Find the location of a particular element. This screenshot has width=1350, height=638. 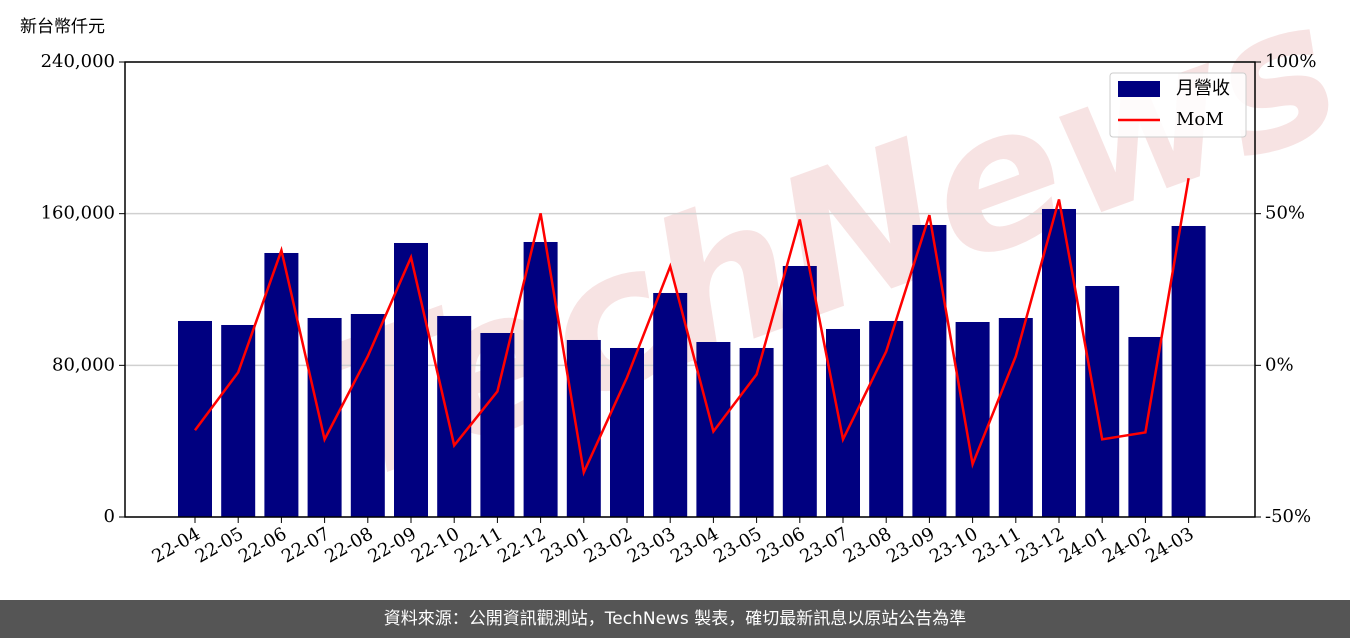

x-tick-label: 22-06 is located at coordinates (262, 545).